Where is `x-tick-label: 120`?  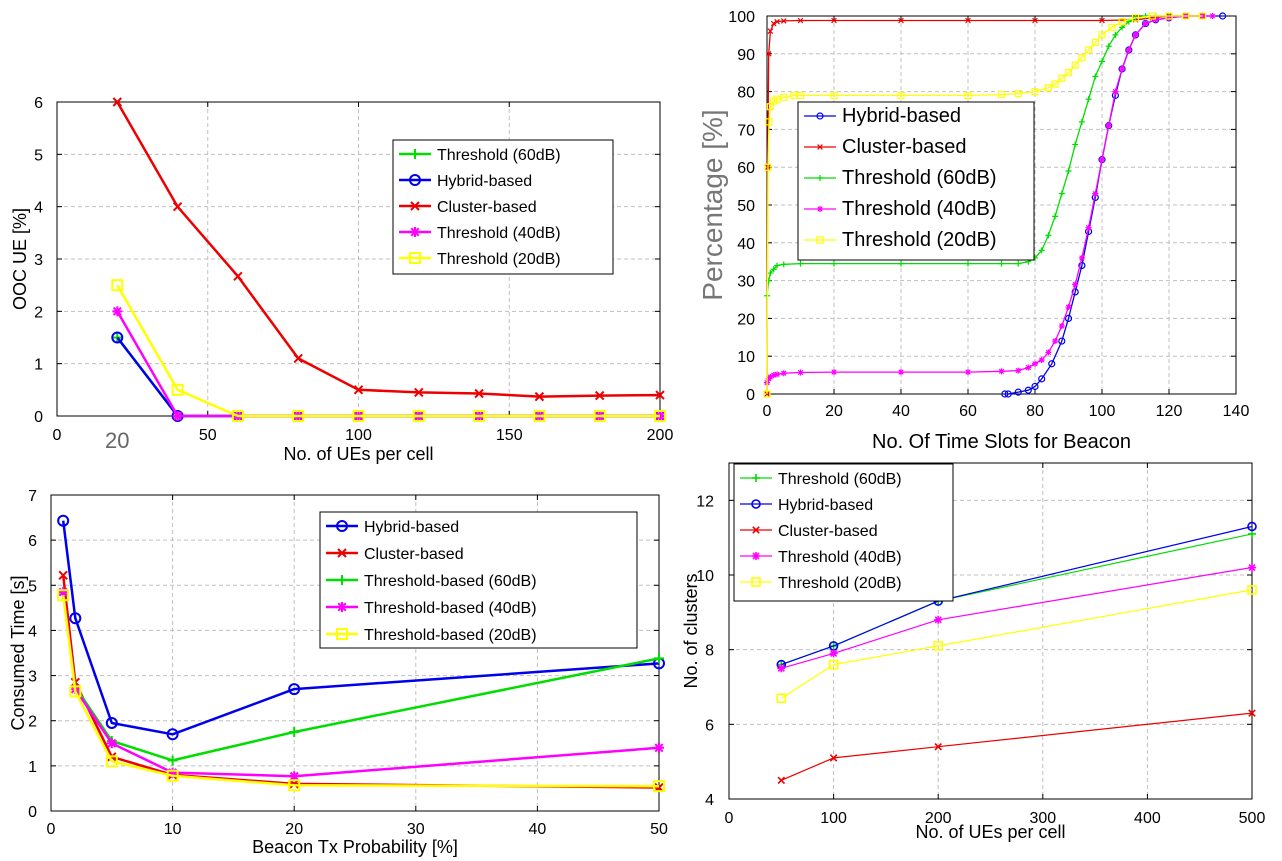 x-tick-label: 120 is located at coordinates (1169, 411).